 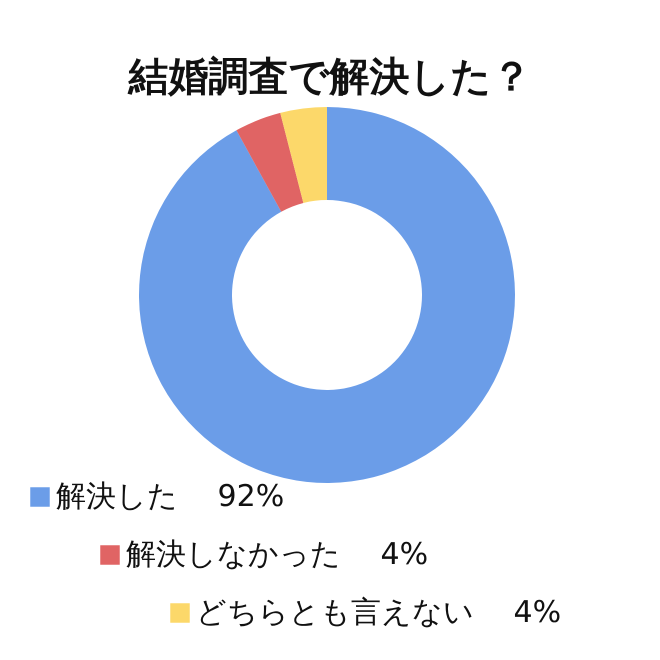 I want to click on legend-label: 解決しなかった 4%, so click(x=277, y=554).